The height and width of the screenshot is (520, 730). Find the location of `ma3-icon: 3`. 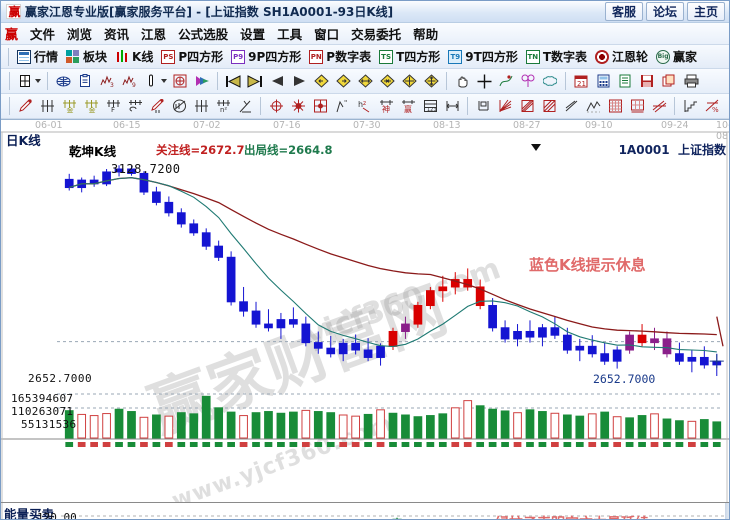

ma3-icon: 3 is located at coordinates (107, 81).